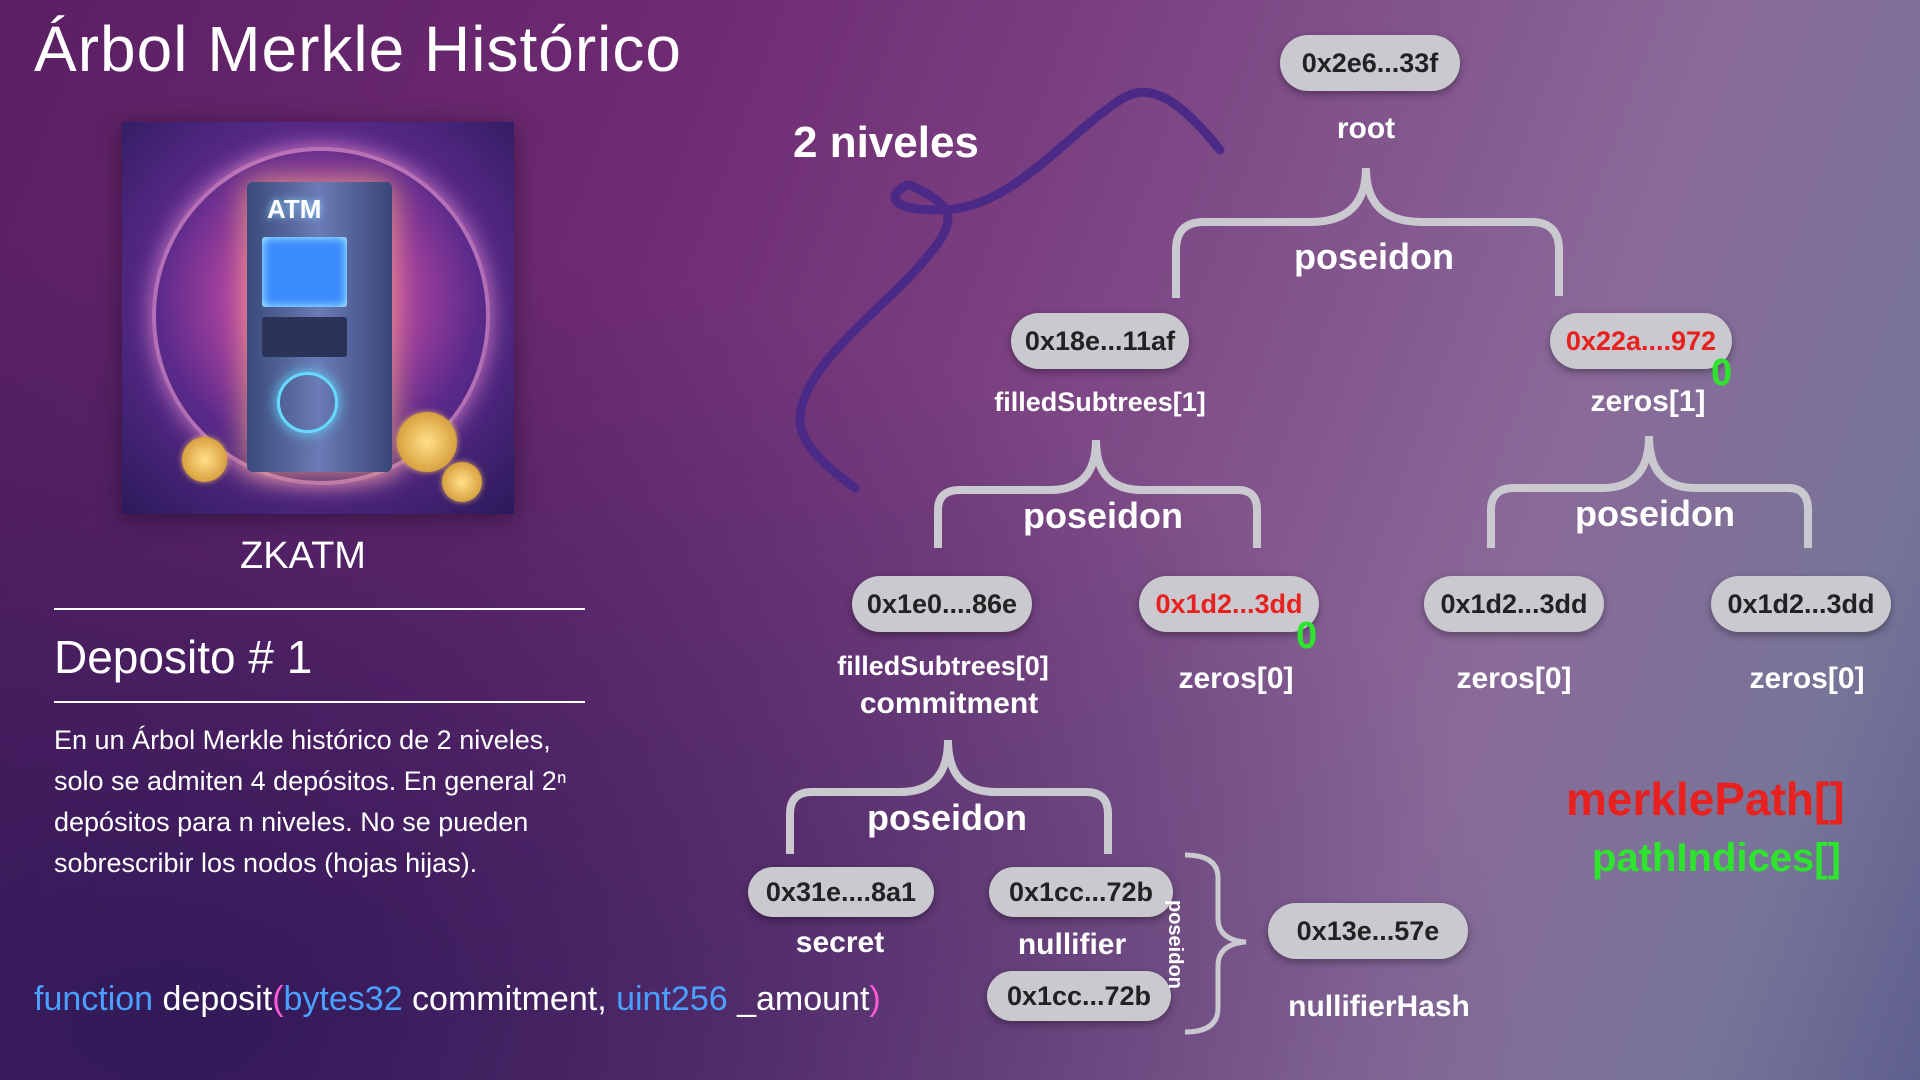  I want to click on right-brace, so click(1649, 491).